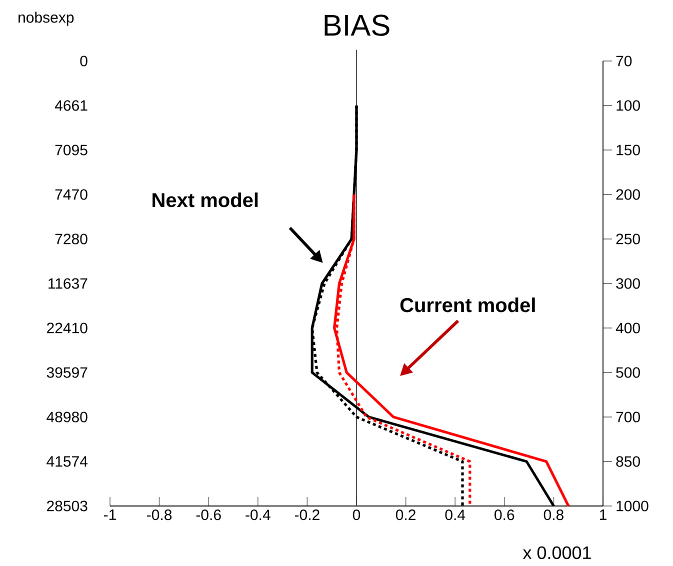 The width and height of the screenshot is (673, 566). I want to click on text: x 0.0001, so click(556, 553).